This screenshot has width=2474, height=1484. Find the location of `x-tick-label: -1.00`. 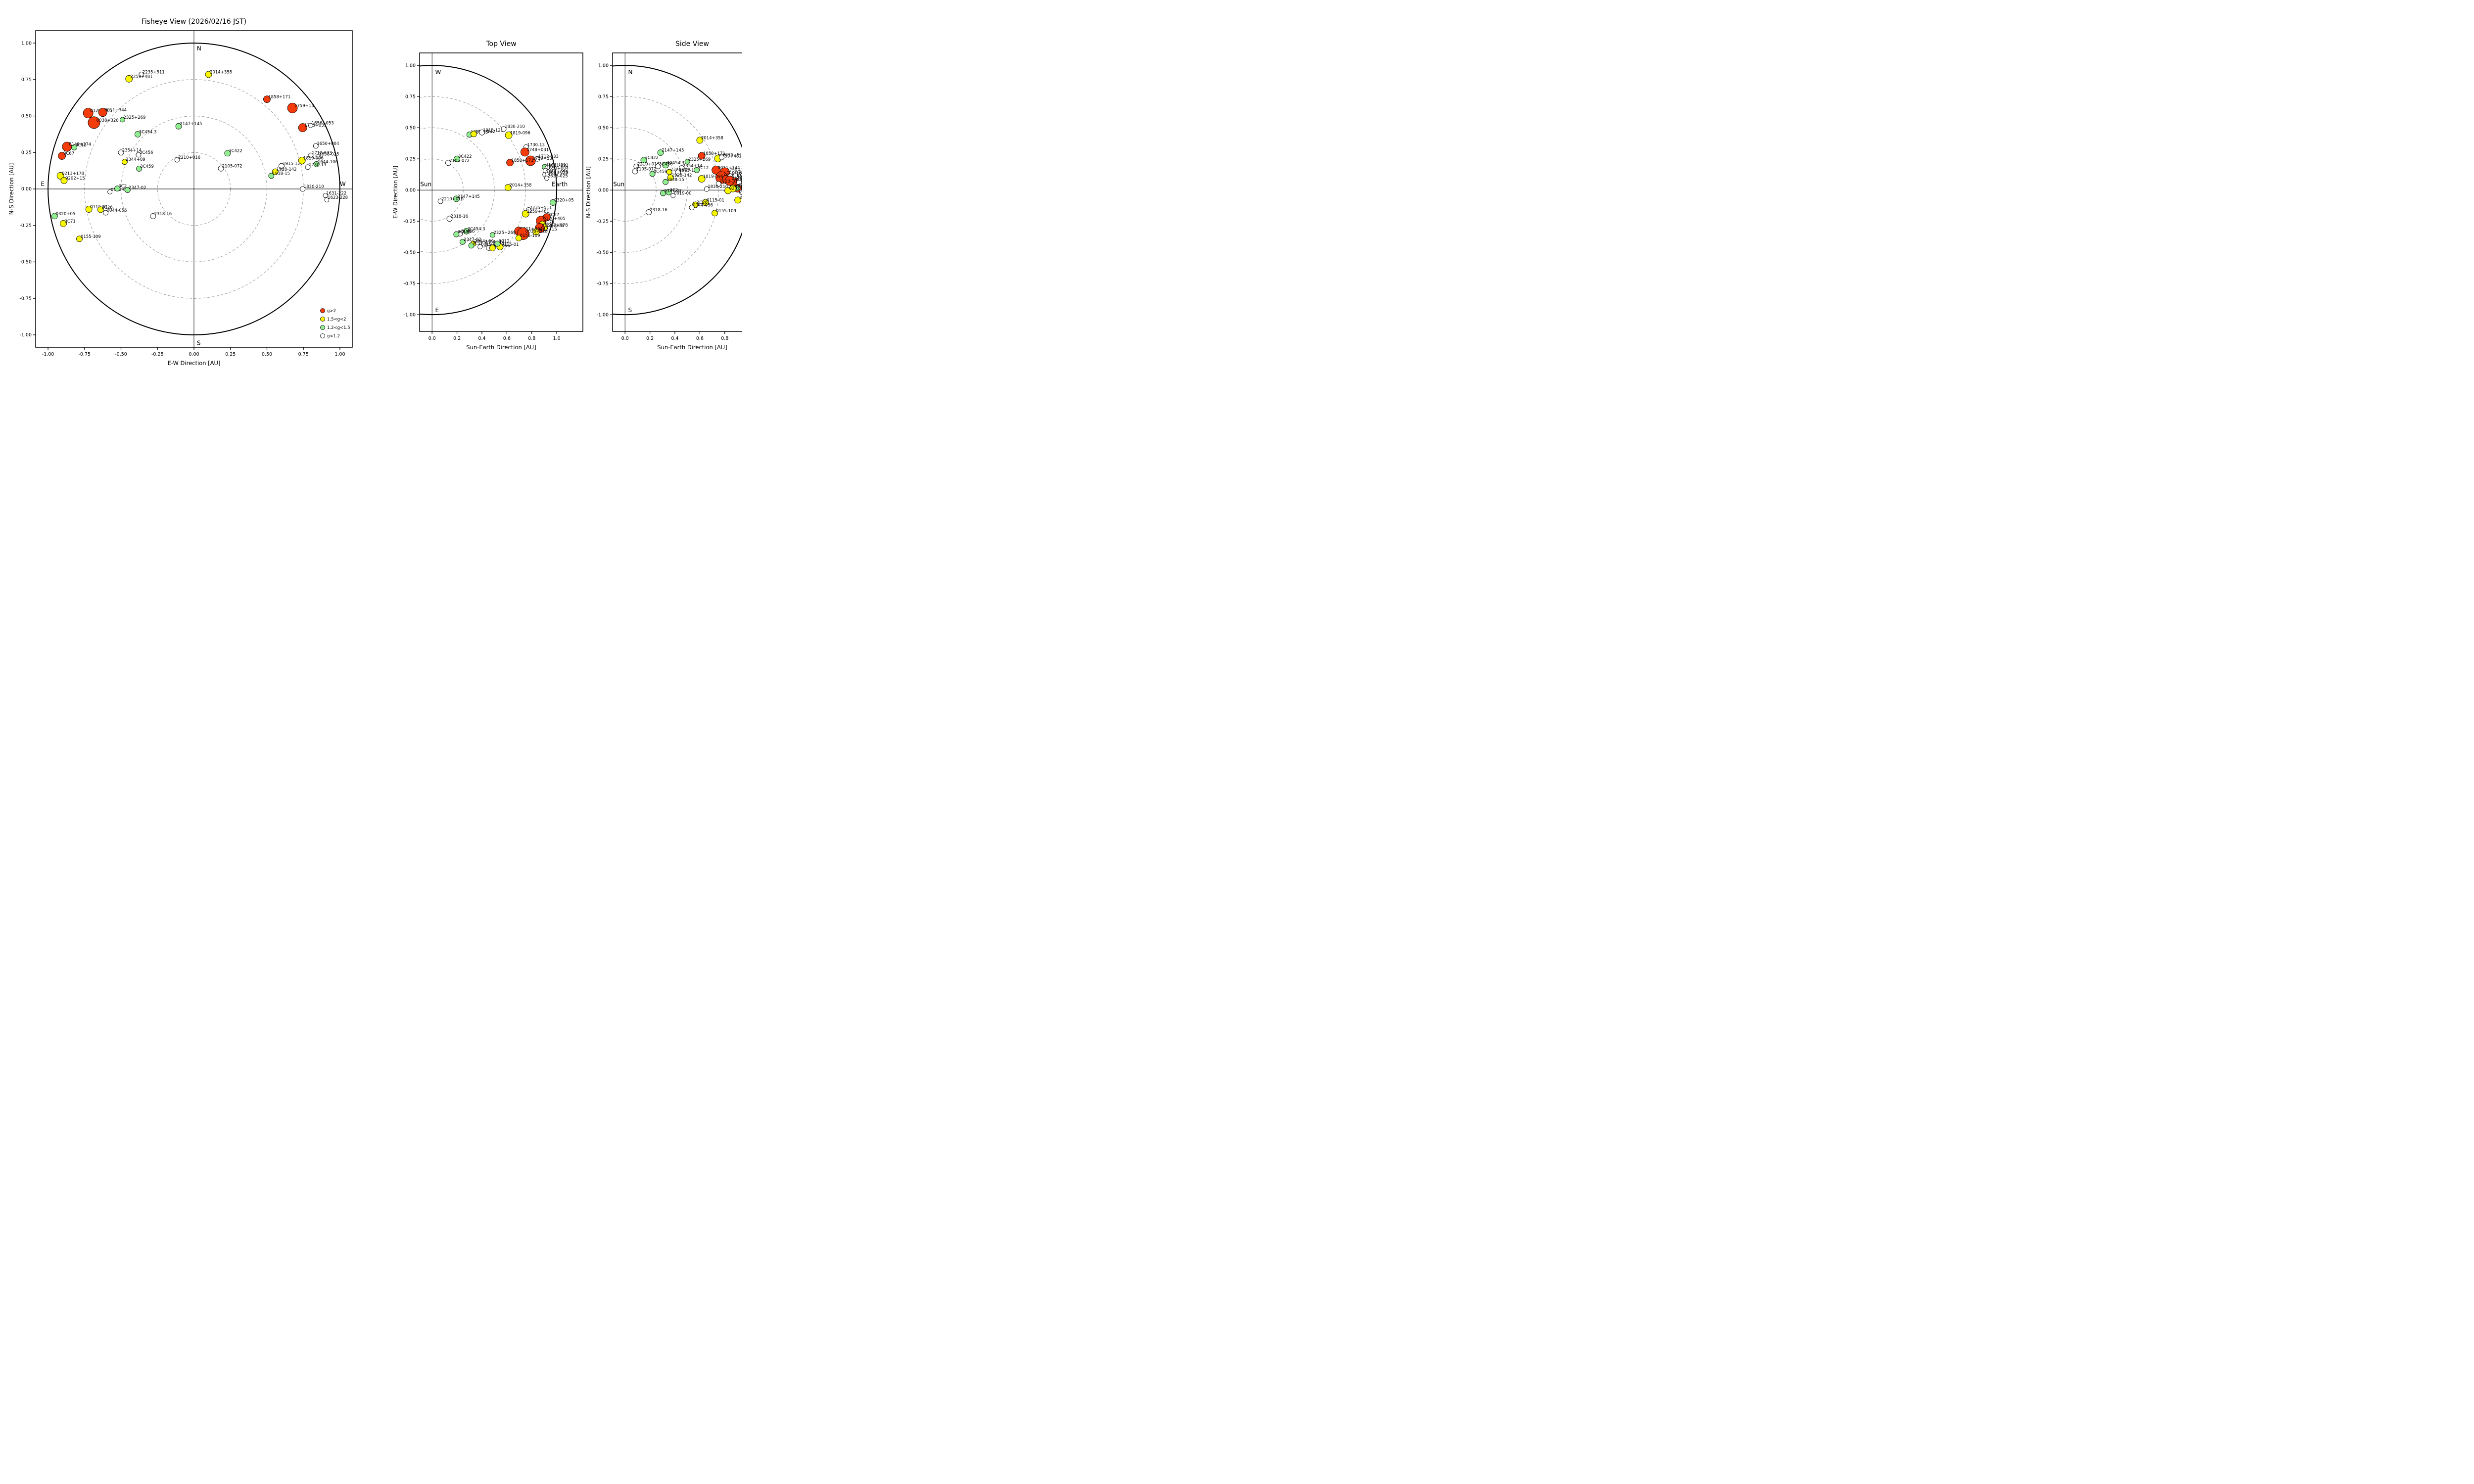

x-tick-label: -1.00 is located at coordinates (48, 354).